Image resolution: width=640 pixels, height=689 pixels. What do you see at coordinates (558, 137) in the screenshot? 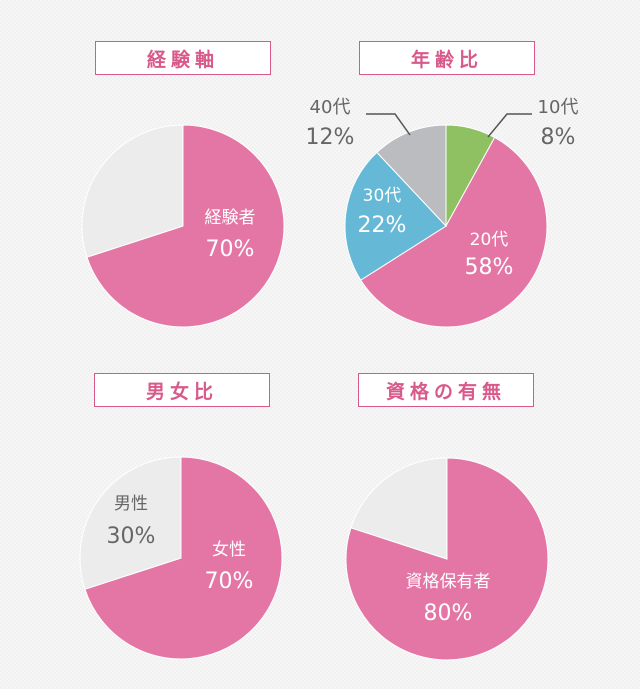
I see `slice-value-label: 8%` at bounding box center [558, 137].